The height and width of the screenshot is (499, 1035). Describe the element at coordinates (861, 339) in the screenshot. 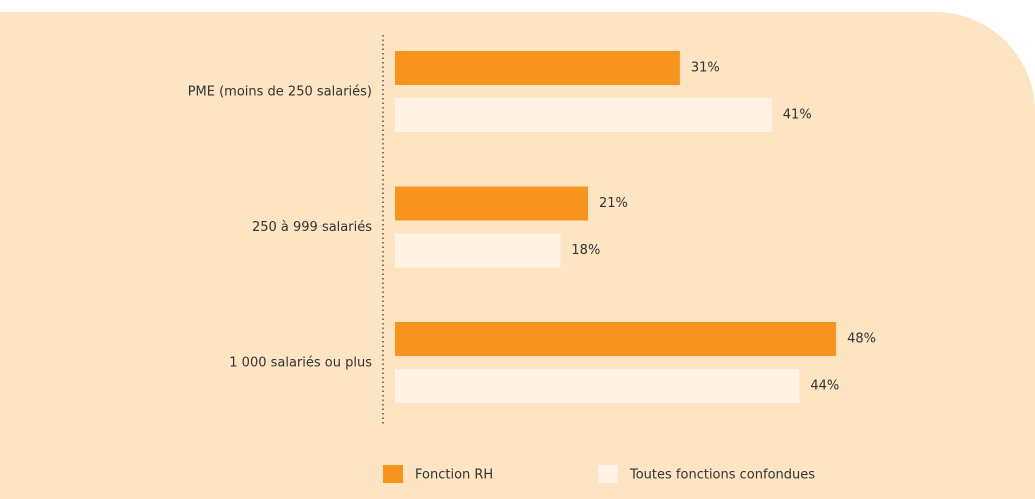

I see `value-label: 48%` at that location.